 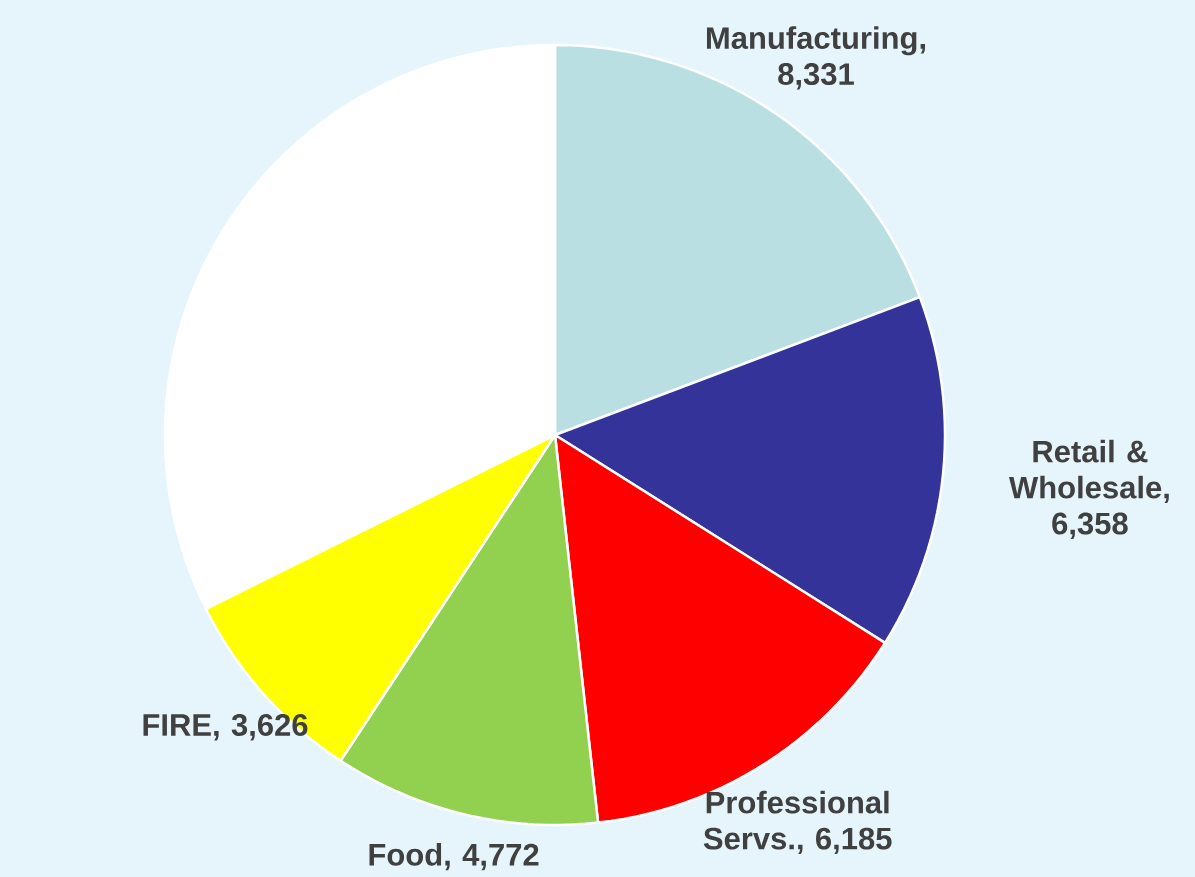 What do you see at coordinates (454, 856) in the screenshot?
I see `slice-label: Food, 4,772` at bounding box center [454, 856].